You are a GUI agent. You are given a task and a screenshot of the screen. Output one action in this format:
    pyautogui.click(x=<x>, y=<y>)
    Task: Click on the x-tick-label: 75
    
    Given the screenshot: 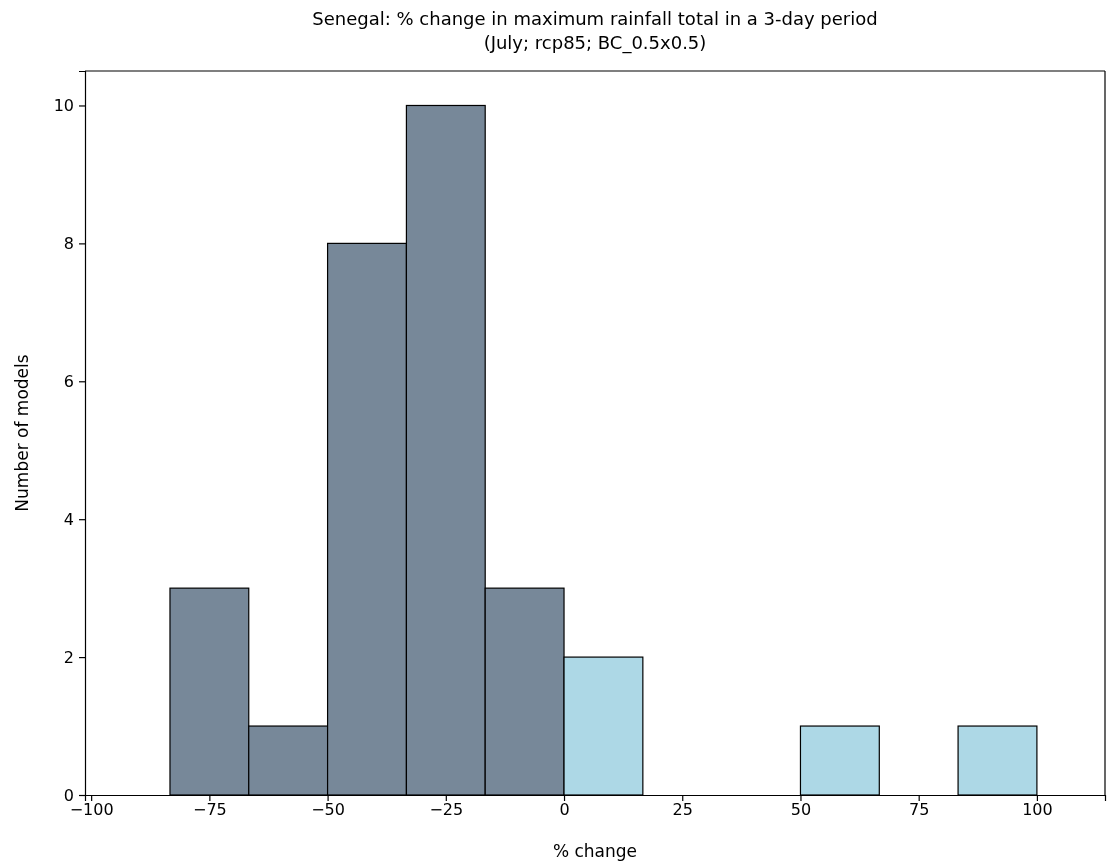 What is the action you would take?
    pyautogui.click(x=919, y=810)
    